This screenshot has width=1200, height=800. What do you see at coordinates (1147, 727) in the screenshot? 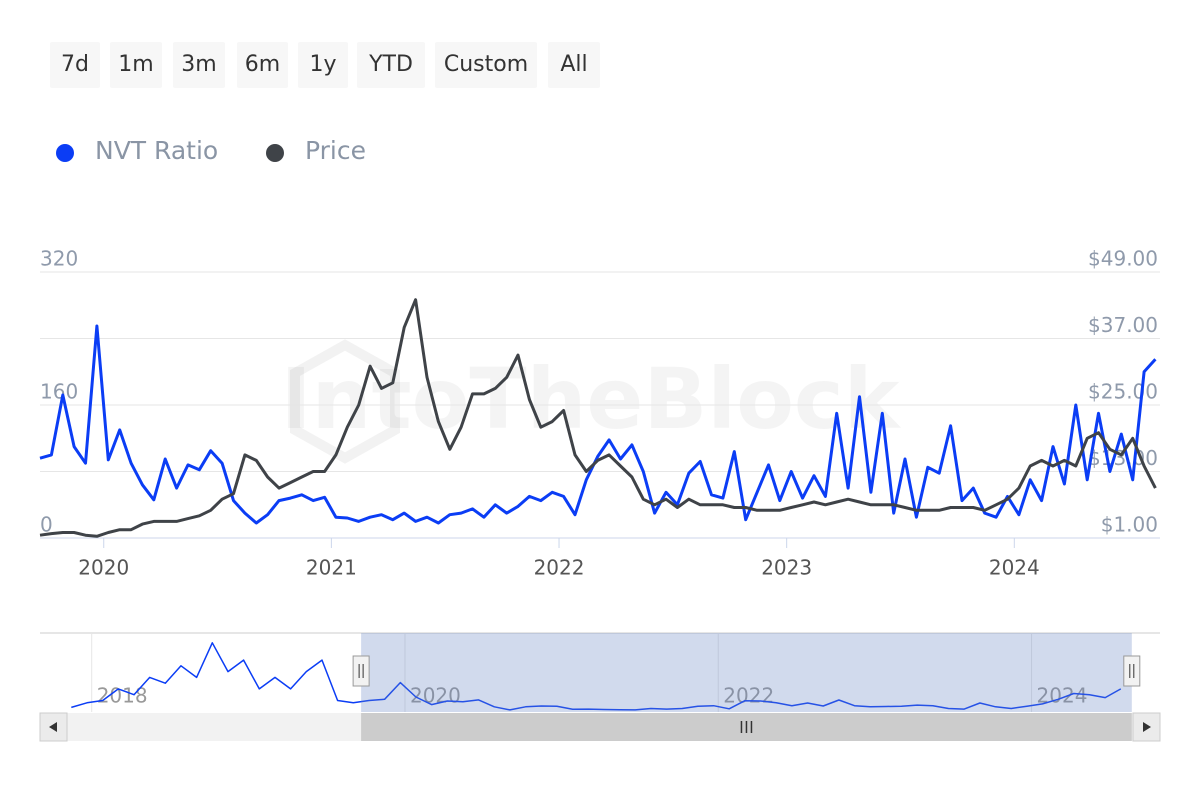
I see `arrow-right` at bounding box center [1147, 727].